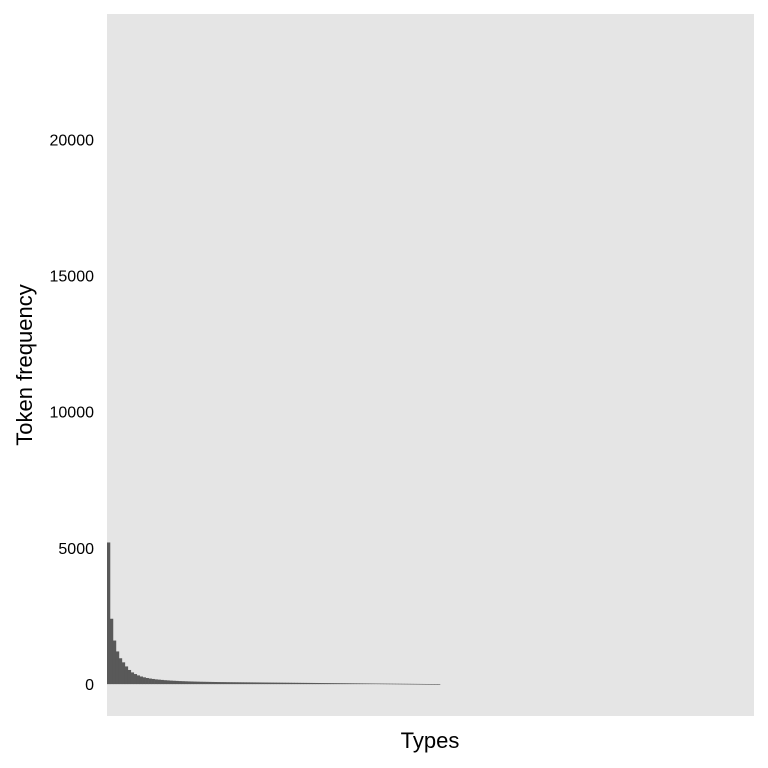  Describe the element at coordinates (72, 140) in the screenshot. I see `y-tick-label: 20000` at that location.